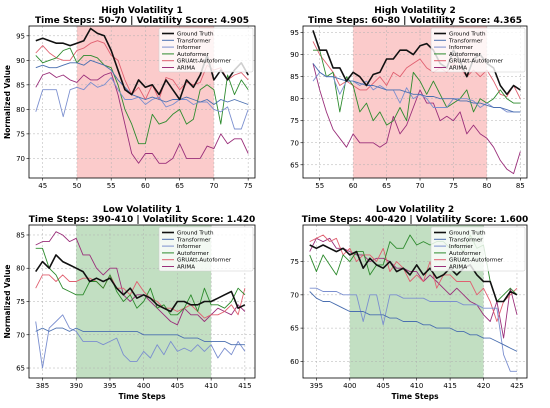  I want to click on y-tick-label: 60, so click(294, 362).